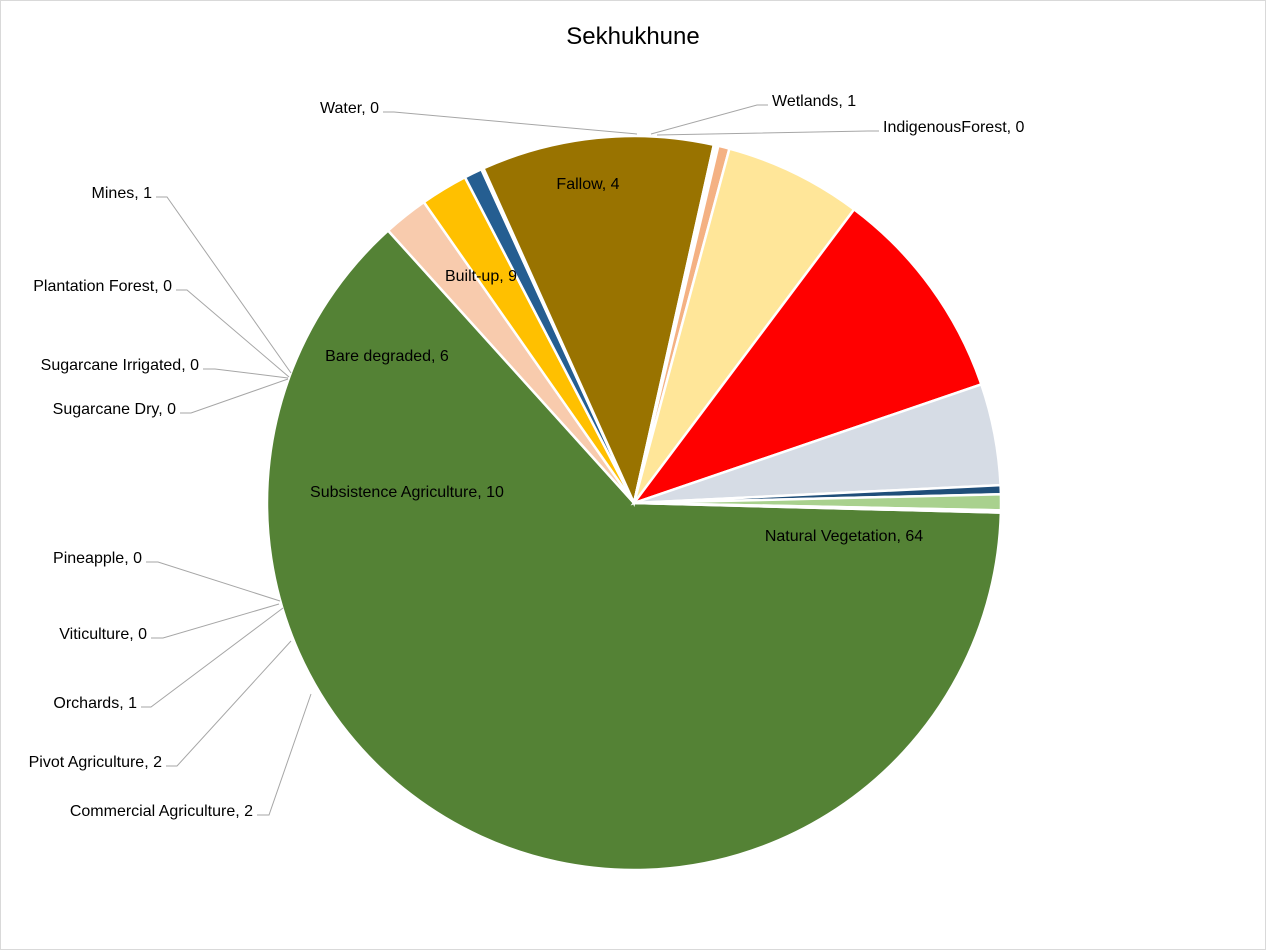  Describe the element at coordinates (284, 754) in the screenshot. I see `leader-line-commercial-agriculture` at that location.